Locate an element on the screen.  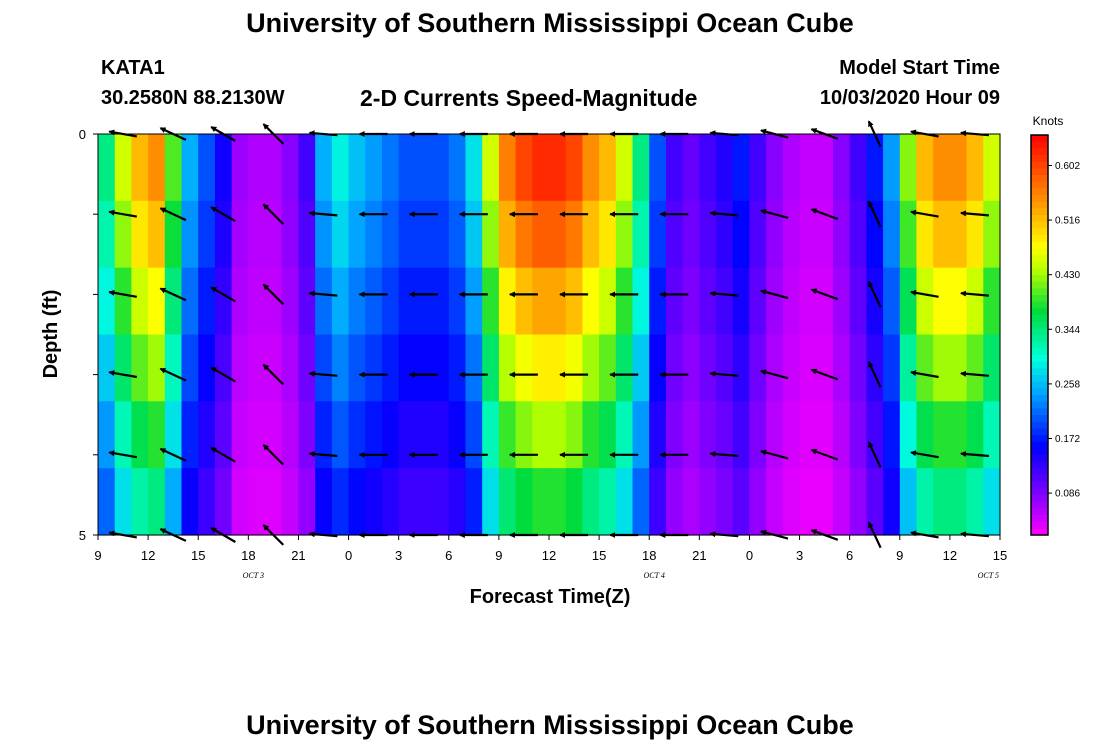
x-tick-label: 15 is located at coordinates (1000, 555).